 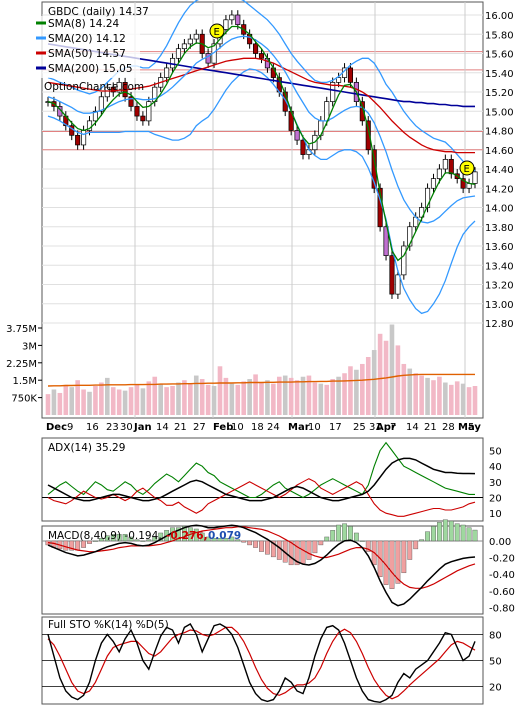 I want to click on earnings-marker-label: E, so click(x=467, y=169).